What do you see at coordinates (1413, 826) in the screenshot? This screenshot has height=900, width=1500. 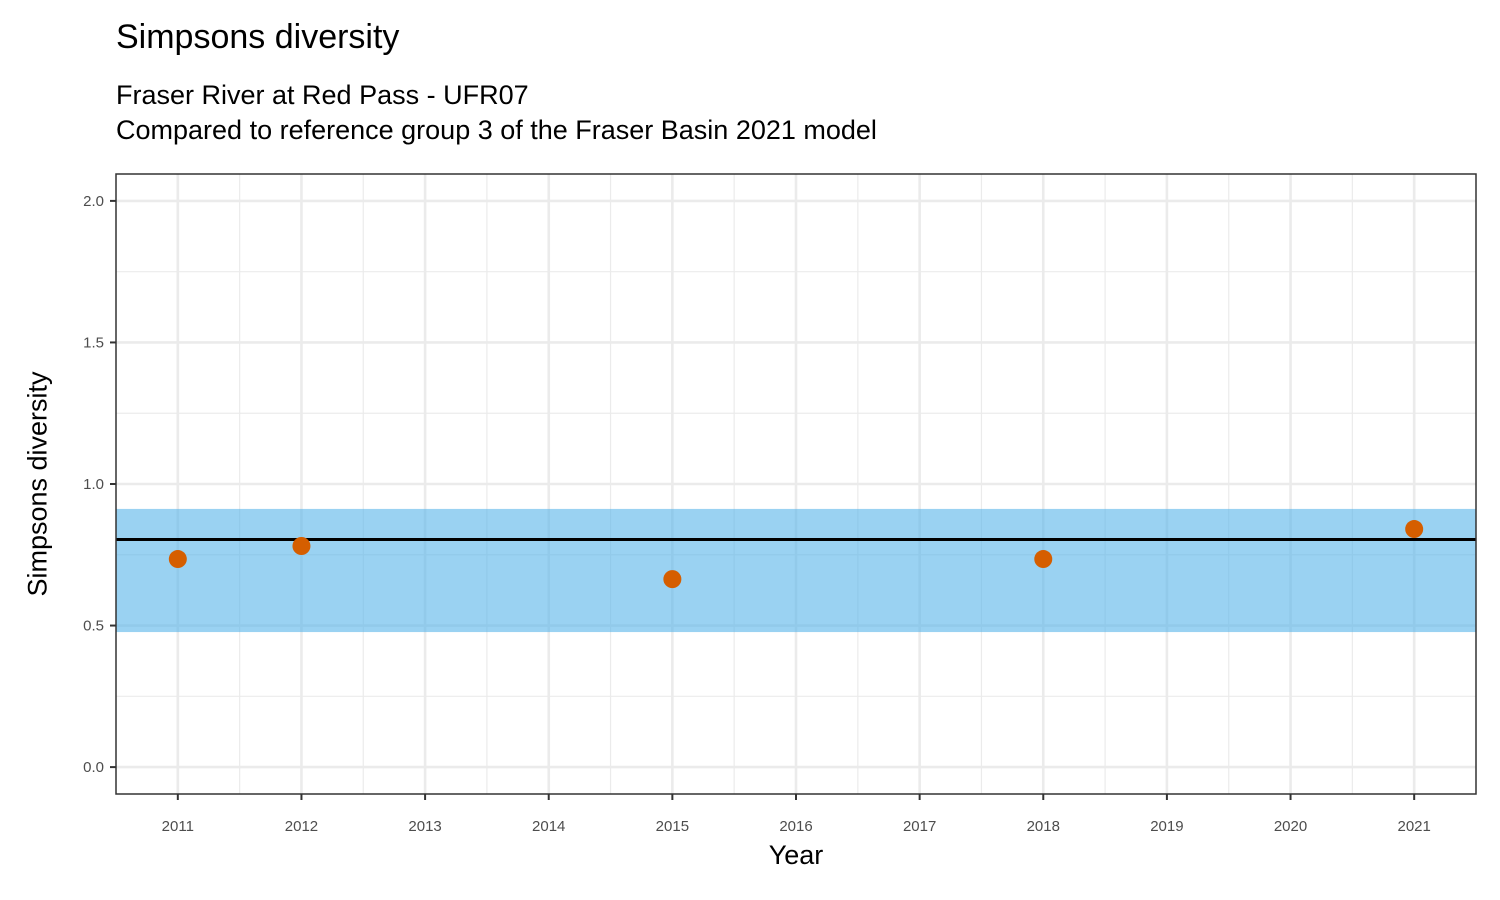 I see `x-tick-label: 2021` at bounding box center [1413, 826].